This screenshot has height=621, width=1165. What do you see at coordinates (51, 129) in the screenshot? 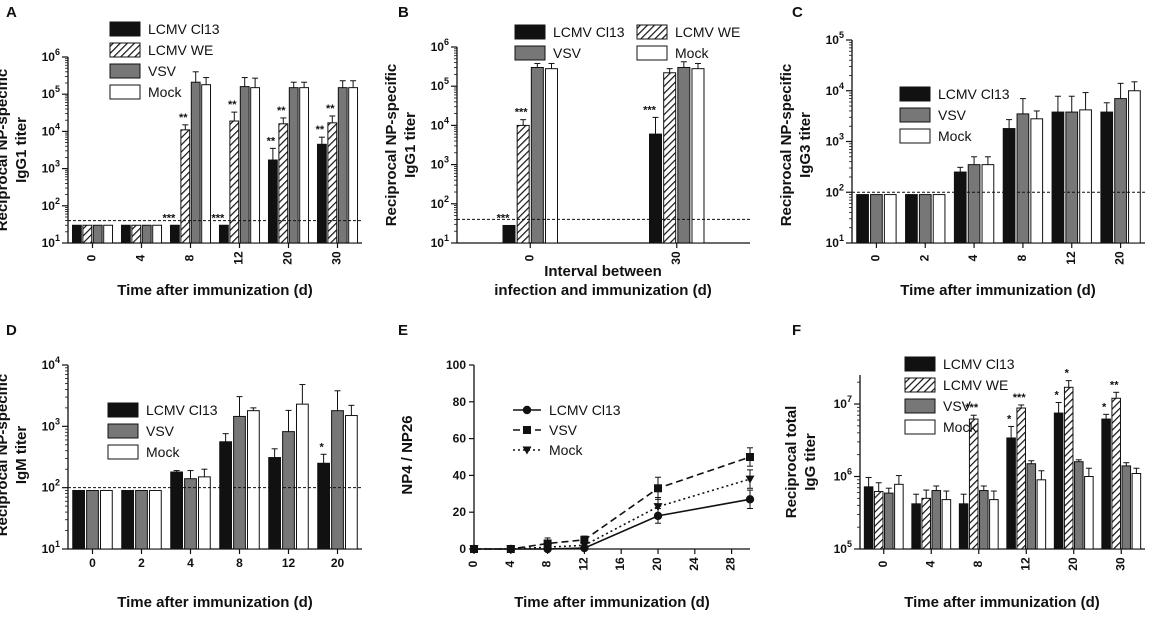
I see `y-tick-label: 10⁴` at bounding box center [51, 129].